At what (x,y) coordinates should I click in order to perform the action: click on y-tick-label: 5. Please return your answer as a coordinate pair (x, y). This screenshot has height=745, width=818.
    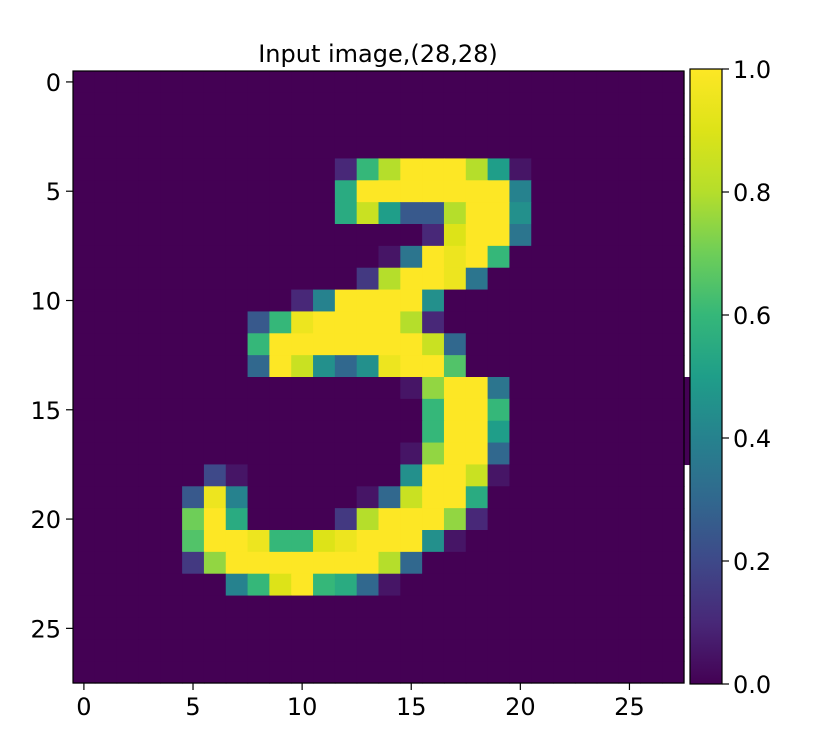
    Looking at the image, I should click on (53, 192).